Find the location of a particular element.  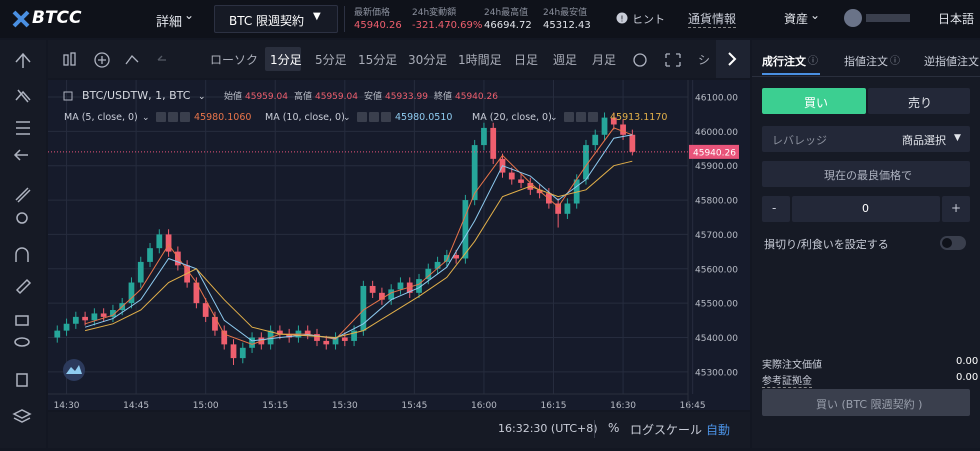

auto-toggle: 自動 is located at coordinates (718, 430).